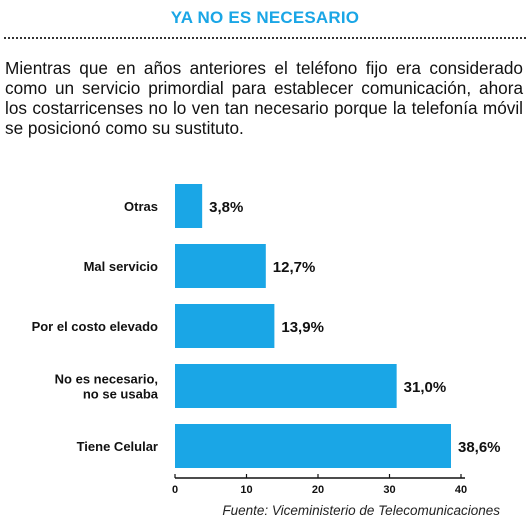  I want to click on x-tick-label: 0, so click(175, 490).